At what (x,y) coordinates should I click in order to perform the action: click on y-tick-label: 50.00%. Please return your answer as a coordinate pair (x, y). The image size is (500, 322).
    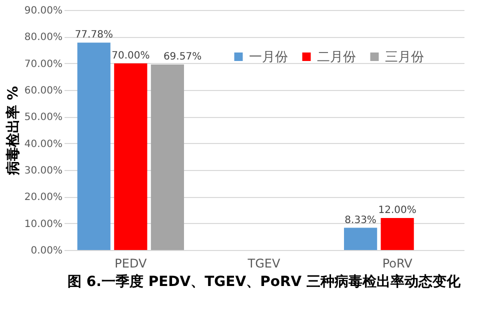
    Looking at the image, I should click on (43, 118).